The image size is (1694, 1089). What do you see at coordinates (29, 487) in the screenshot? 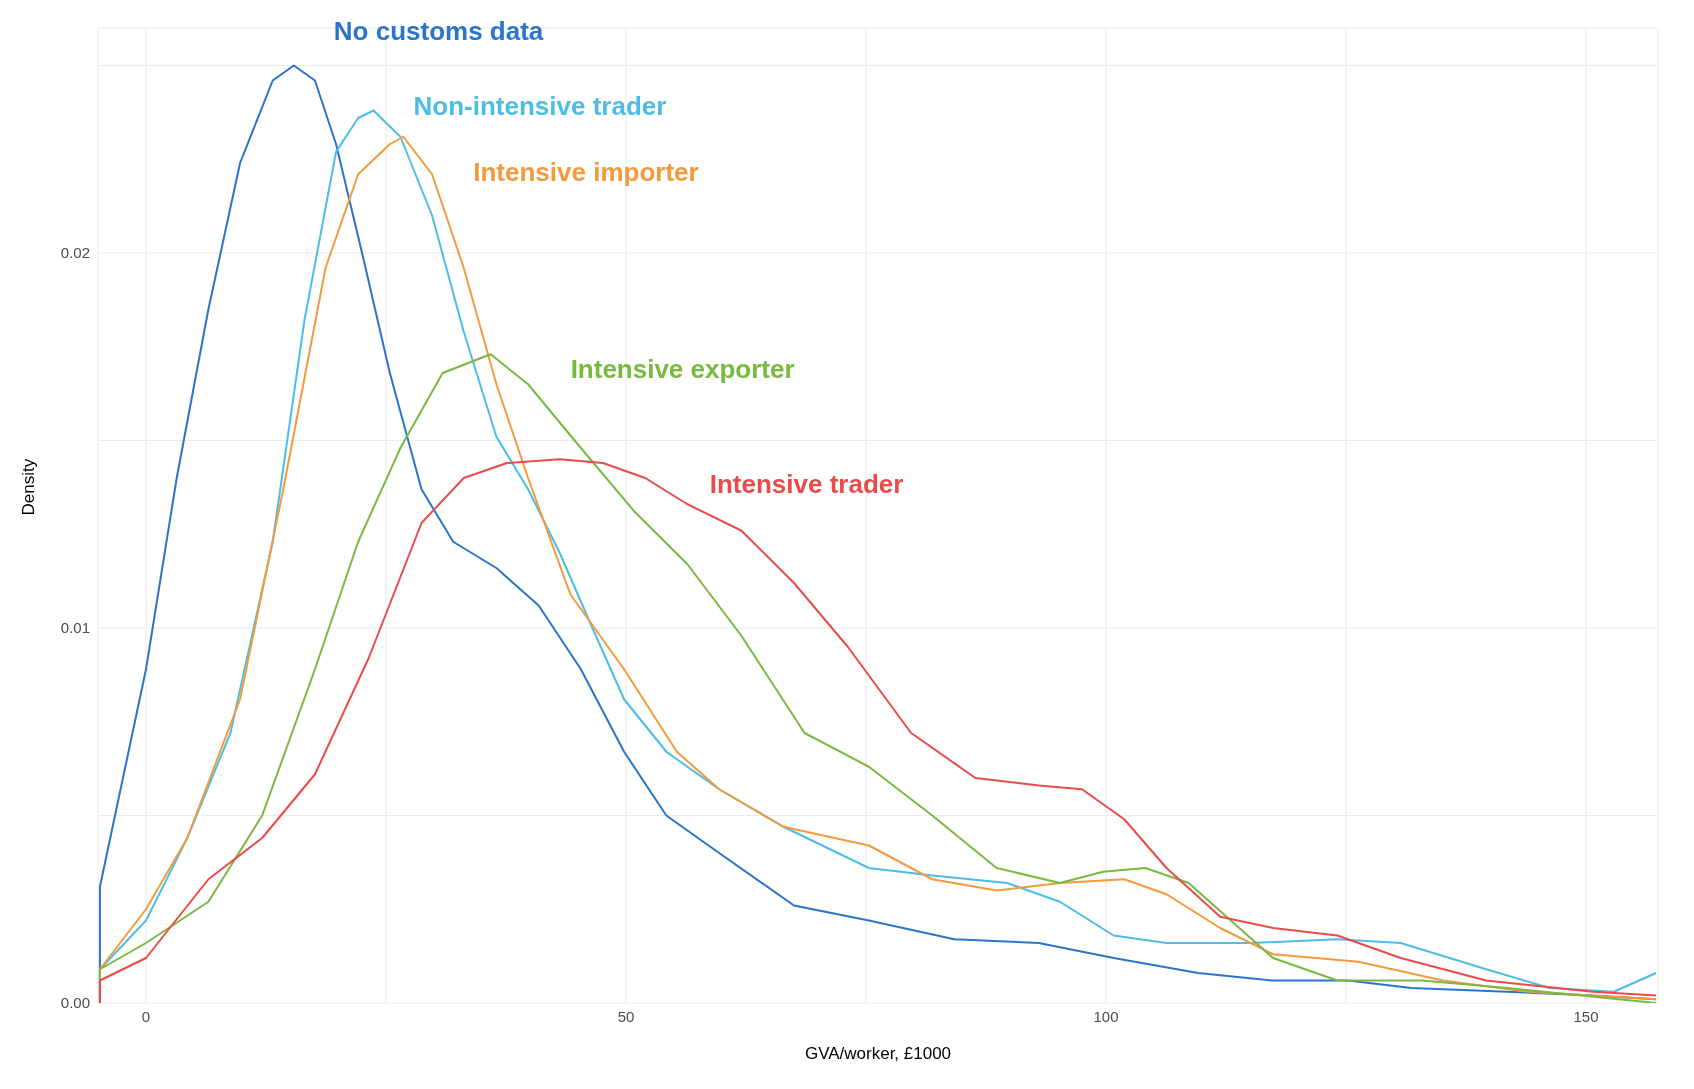
I see `y-axis-title: Density` at bounding box center [29, 487].